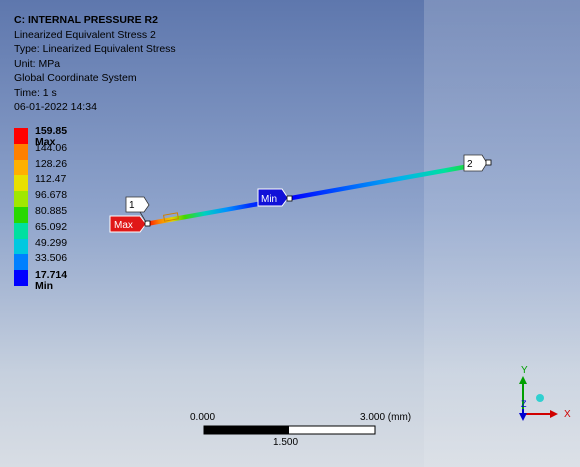 This screenshot has width=580, height=467. I want to click on x-axis-label: X, so click(567, 414).